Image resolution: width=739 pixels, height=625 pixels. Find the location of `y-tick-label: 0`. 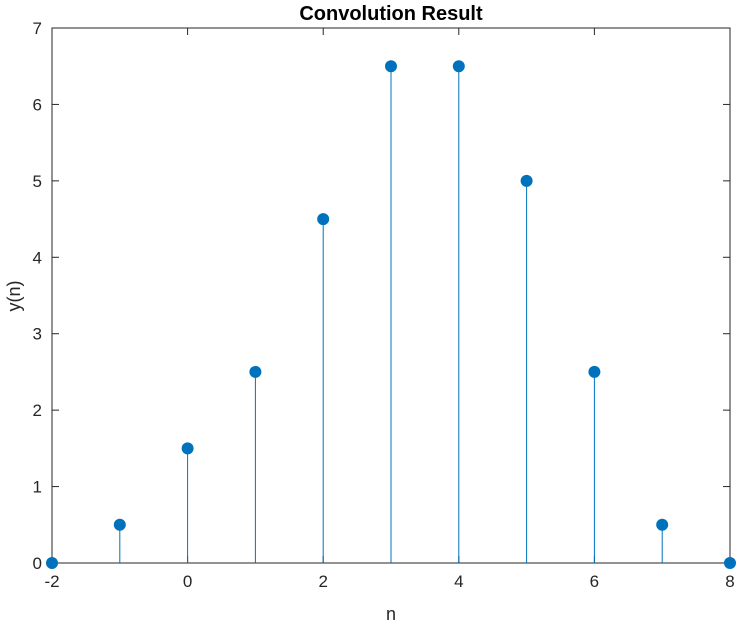

y-tick-label: 0 is located at coordinates (37, 563).